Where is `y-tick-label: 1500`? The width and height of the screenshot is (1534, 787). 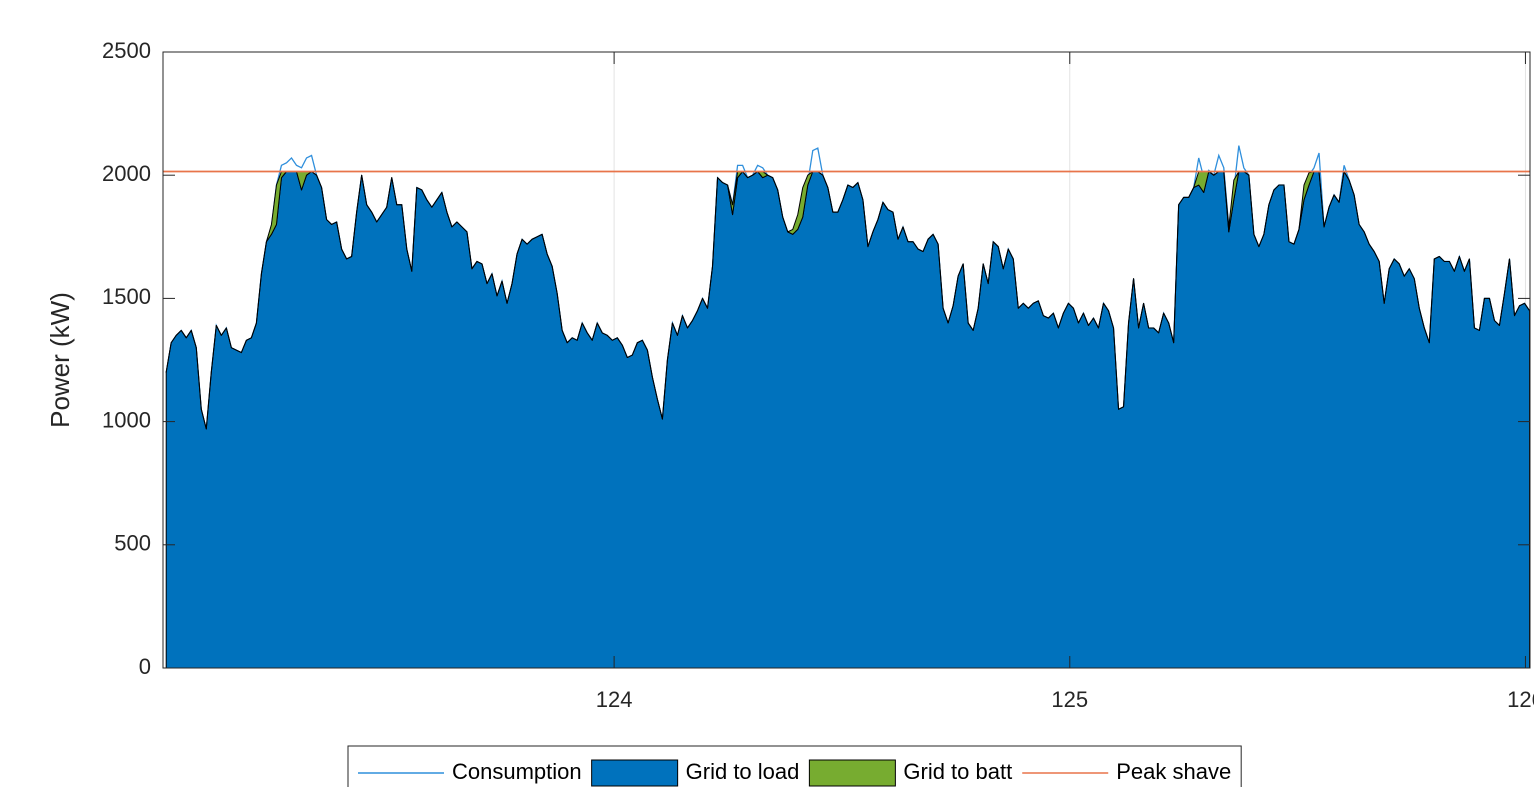
y-tick-label: 1500 is located at coordinates (126, 296).